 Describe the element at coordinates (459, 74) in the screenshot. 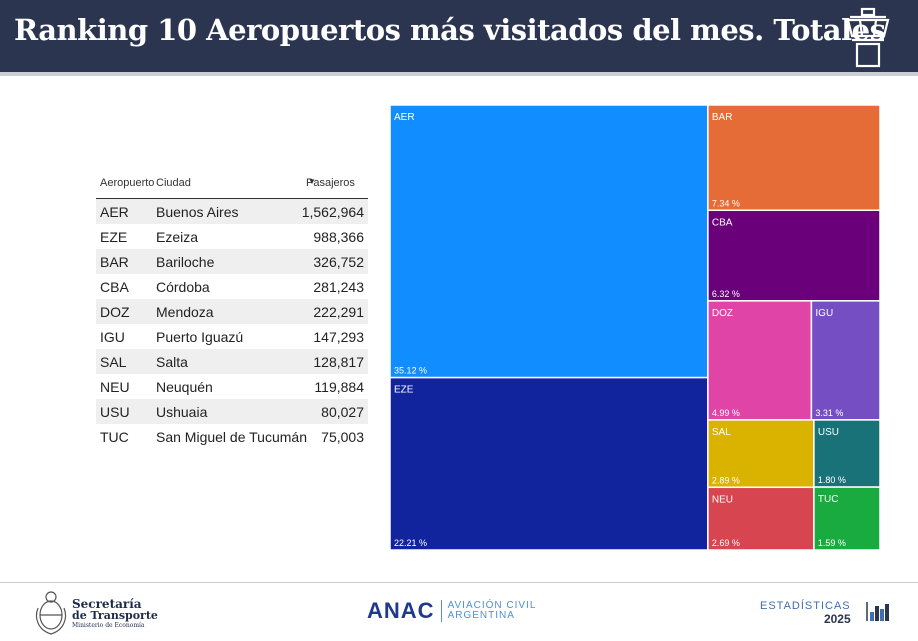

I see `header-divider` at that location.